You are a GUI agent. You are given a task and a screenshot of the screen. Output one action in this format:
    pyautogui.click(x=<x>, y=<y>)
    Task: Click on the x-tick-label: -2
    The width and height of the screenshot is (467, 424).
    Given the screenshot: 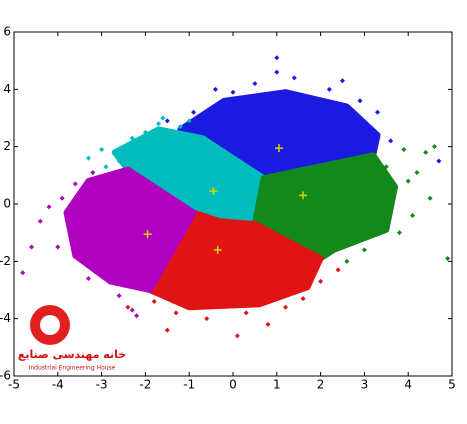 What is the action you would take?
    pyautogui.click(x=145, y=385)
    